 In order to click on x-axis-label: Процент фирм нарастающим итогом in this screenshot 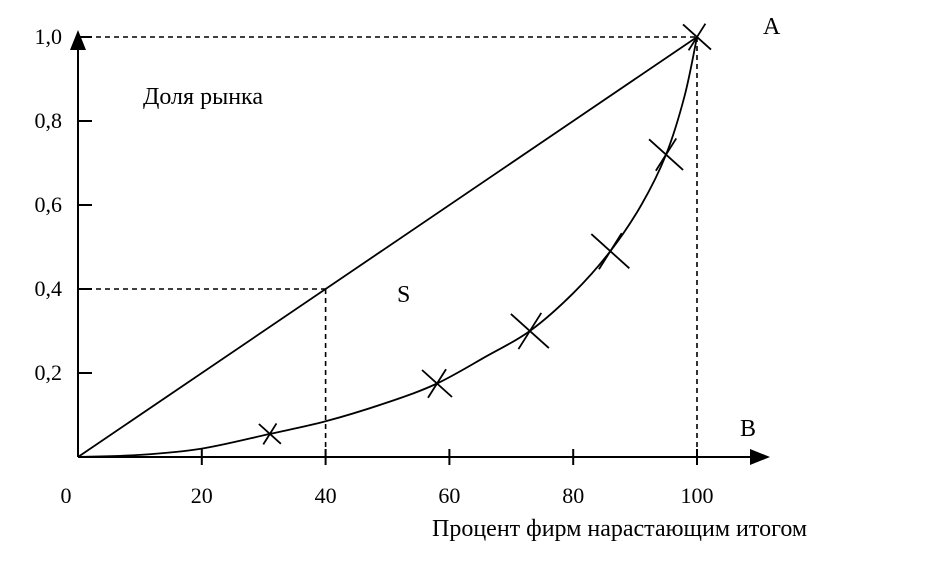, I will do `click(619, 529)`.